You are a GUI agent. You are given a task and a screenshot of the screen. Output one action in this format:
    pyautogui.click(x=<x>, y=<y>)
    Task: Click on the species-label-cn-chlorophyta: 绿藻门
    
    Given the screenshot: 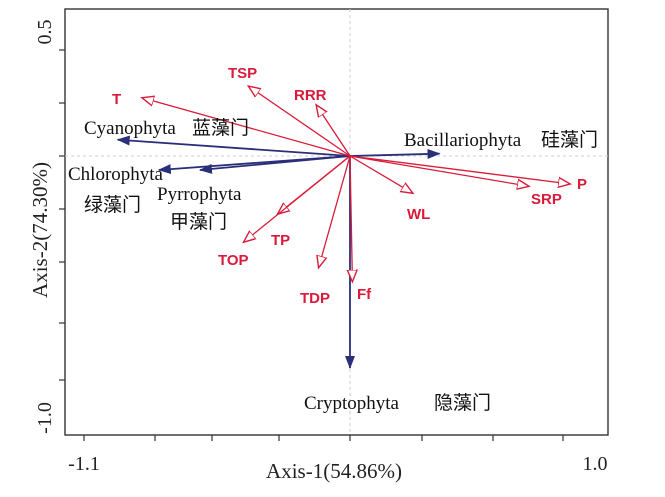 What is the action you would take?
    pyautogui.click(x=112, y=205)
    